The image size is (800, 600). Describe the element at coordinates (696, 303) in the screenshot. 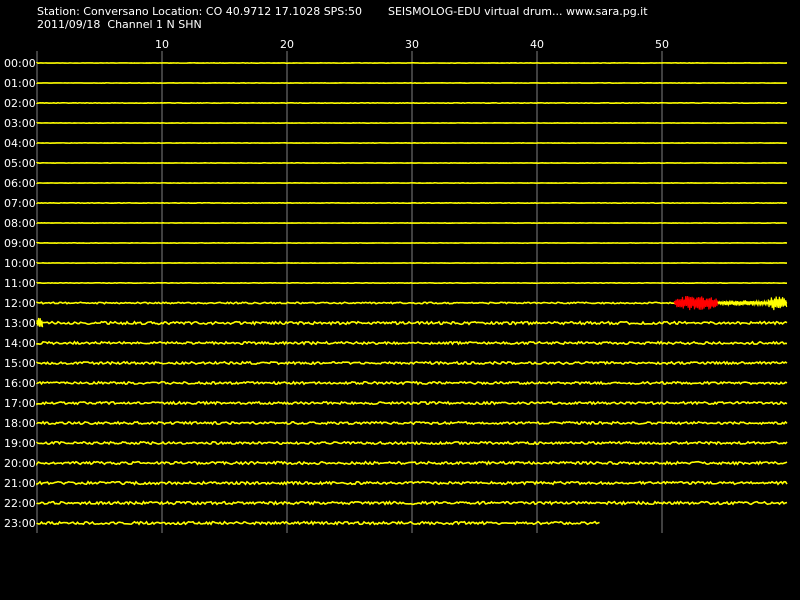

I see `event-burst-red` at that location.